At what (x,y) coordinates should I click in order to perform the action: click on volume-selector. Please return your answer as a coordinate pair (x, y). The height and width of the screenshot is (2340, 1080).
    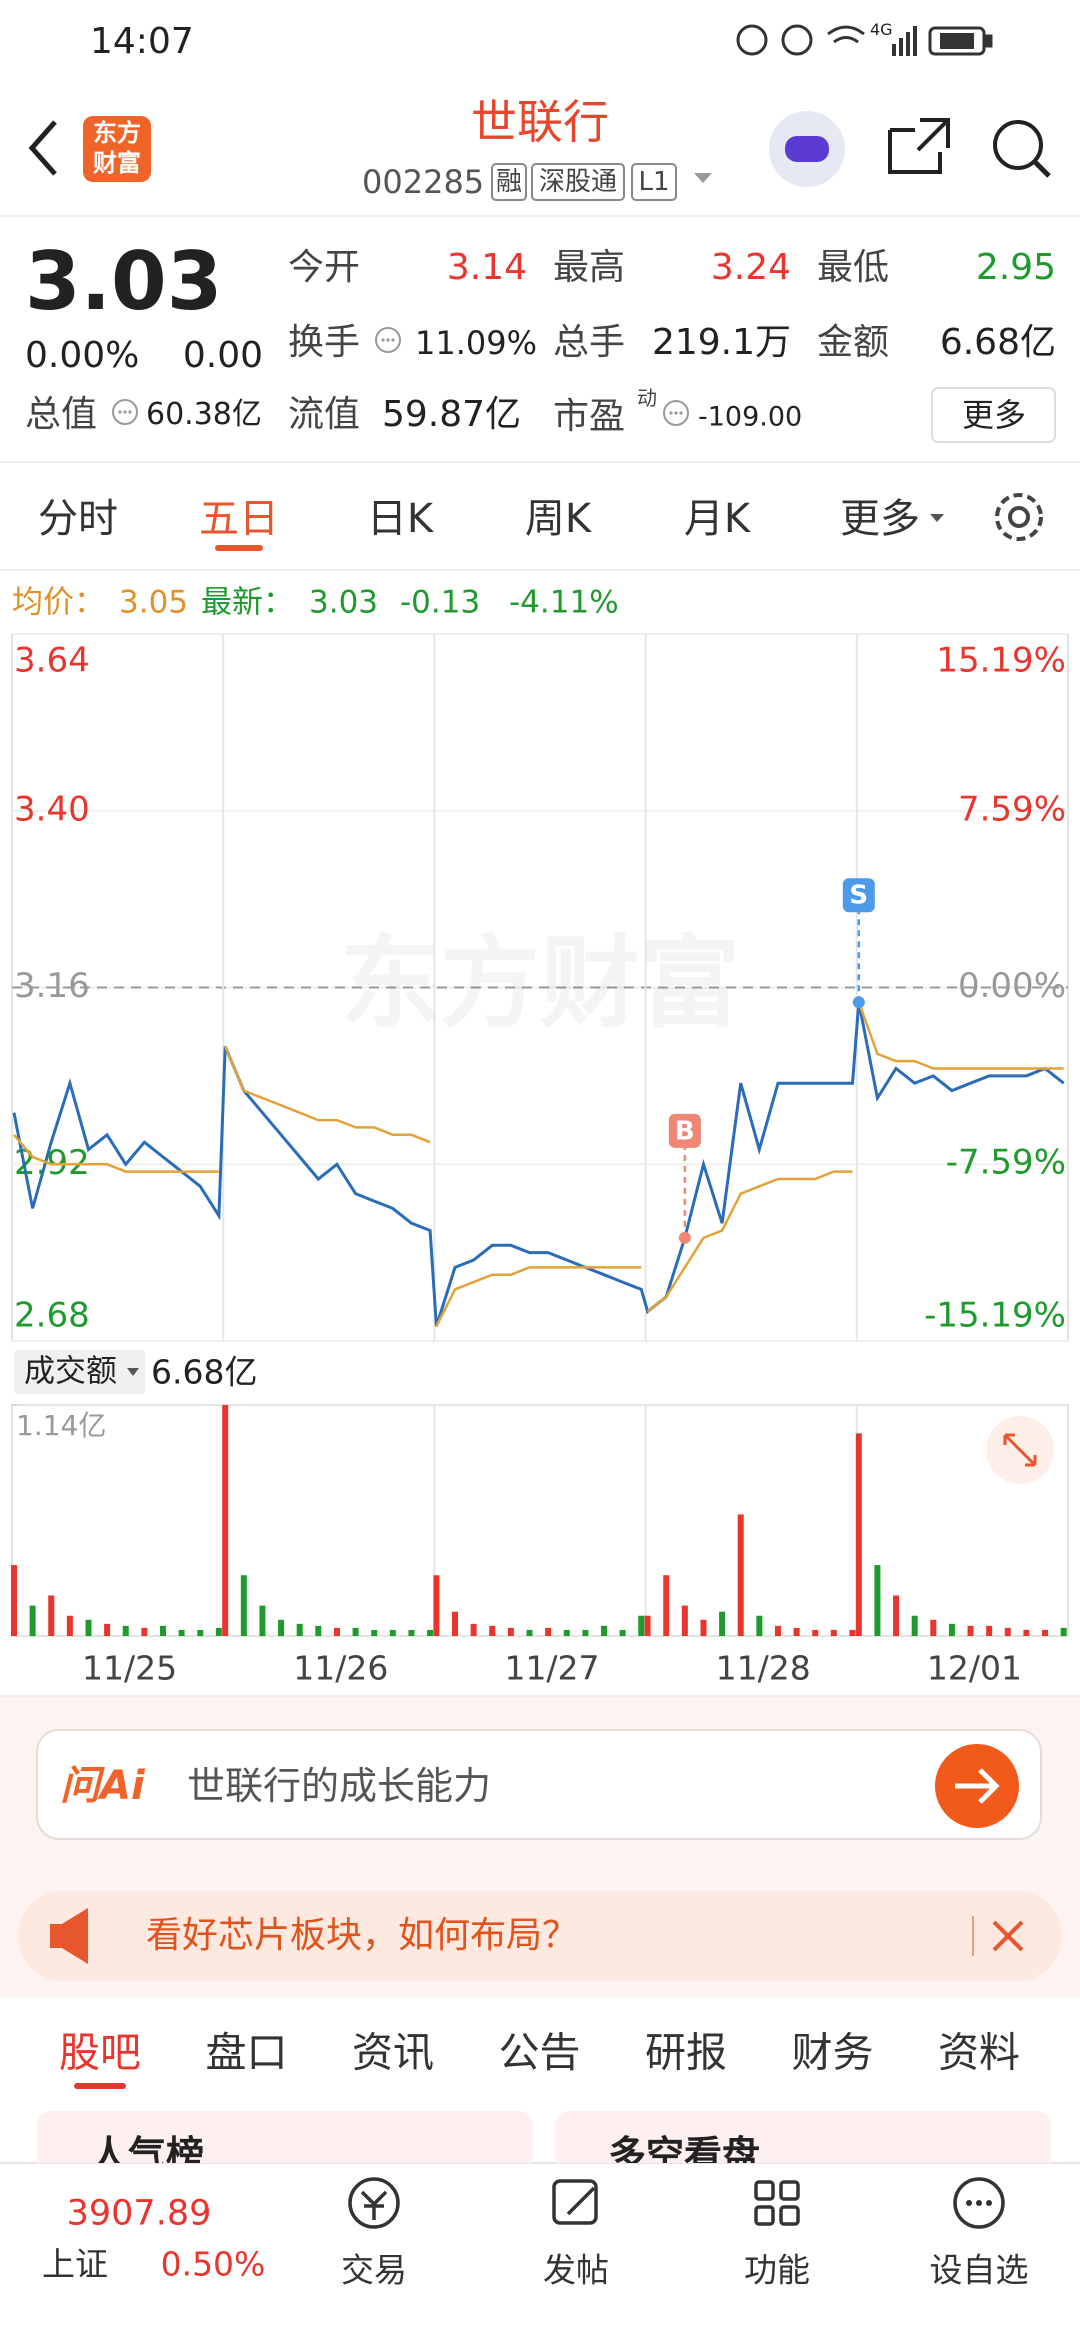
    Looking at the image, I should click on (79, 1372).